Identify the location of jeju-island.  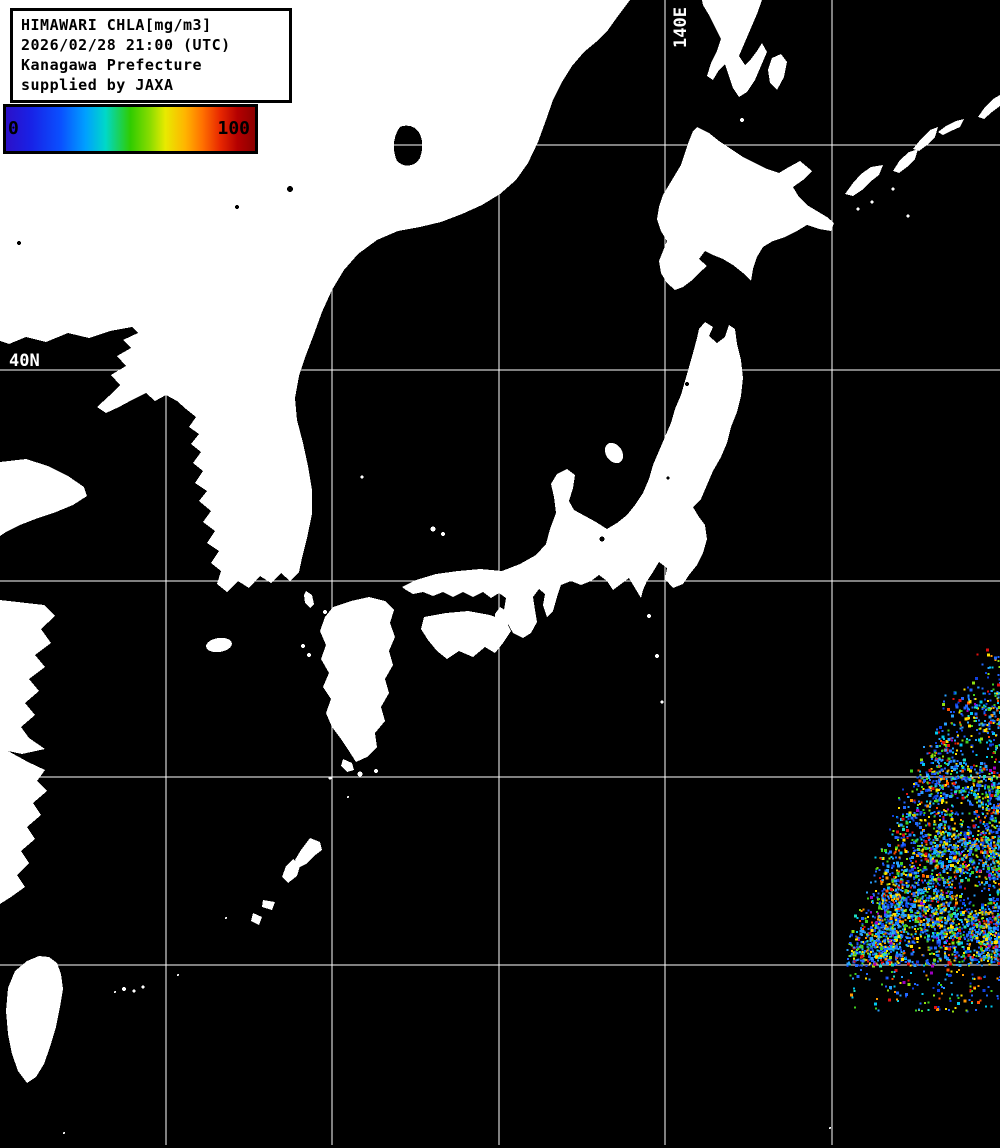
(219, 645).